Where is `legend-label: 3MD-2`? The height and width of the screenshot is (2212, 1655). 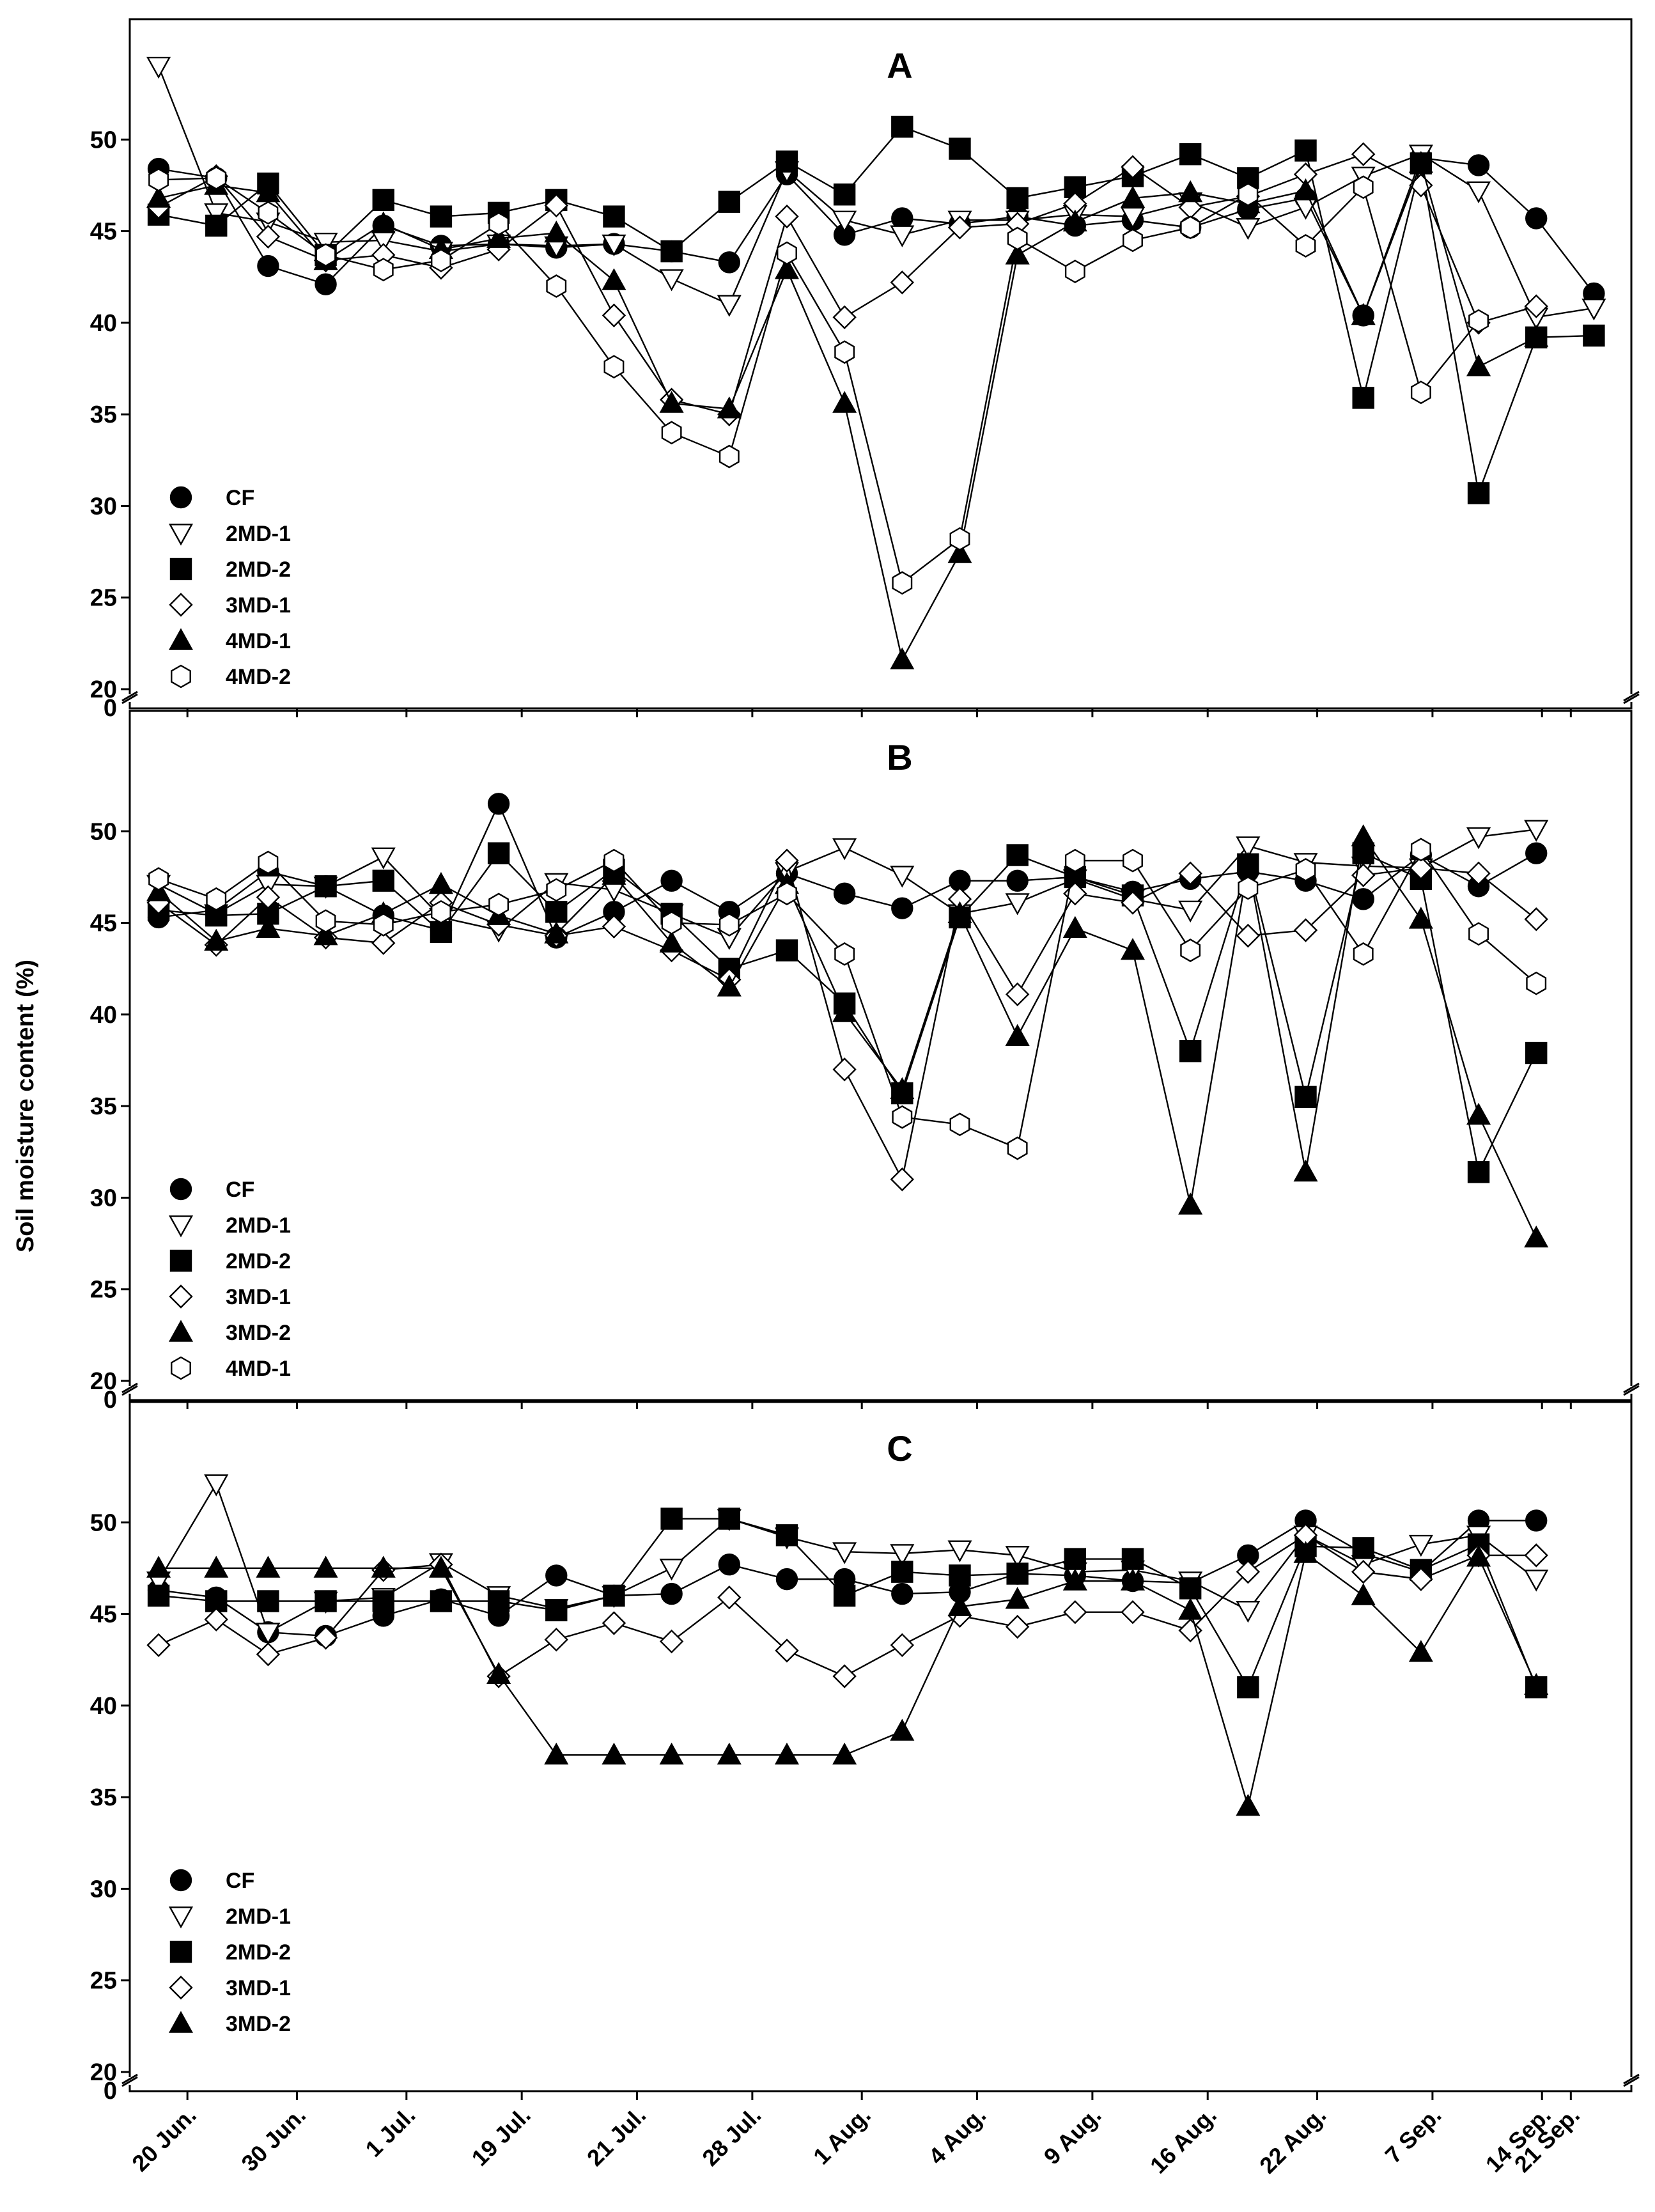
legend-label: 3MD-2 is located at coordinates (258, 1333).